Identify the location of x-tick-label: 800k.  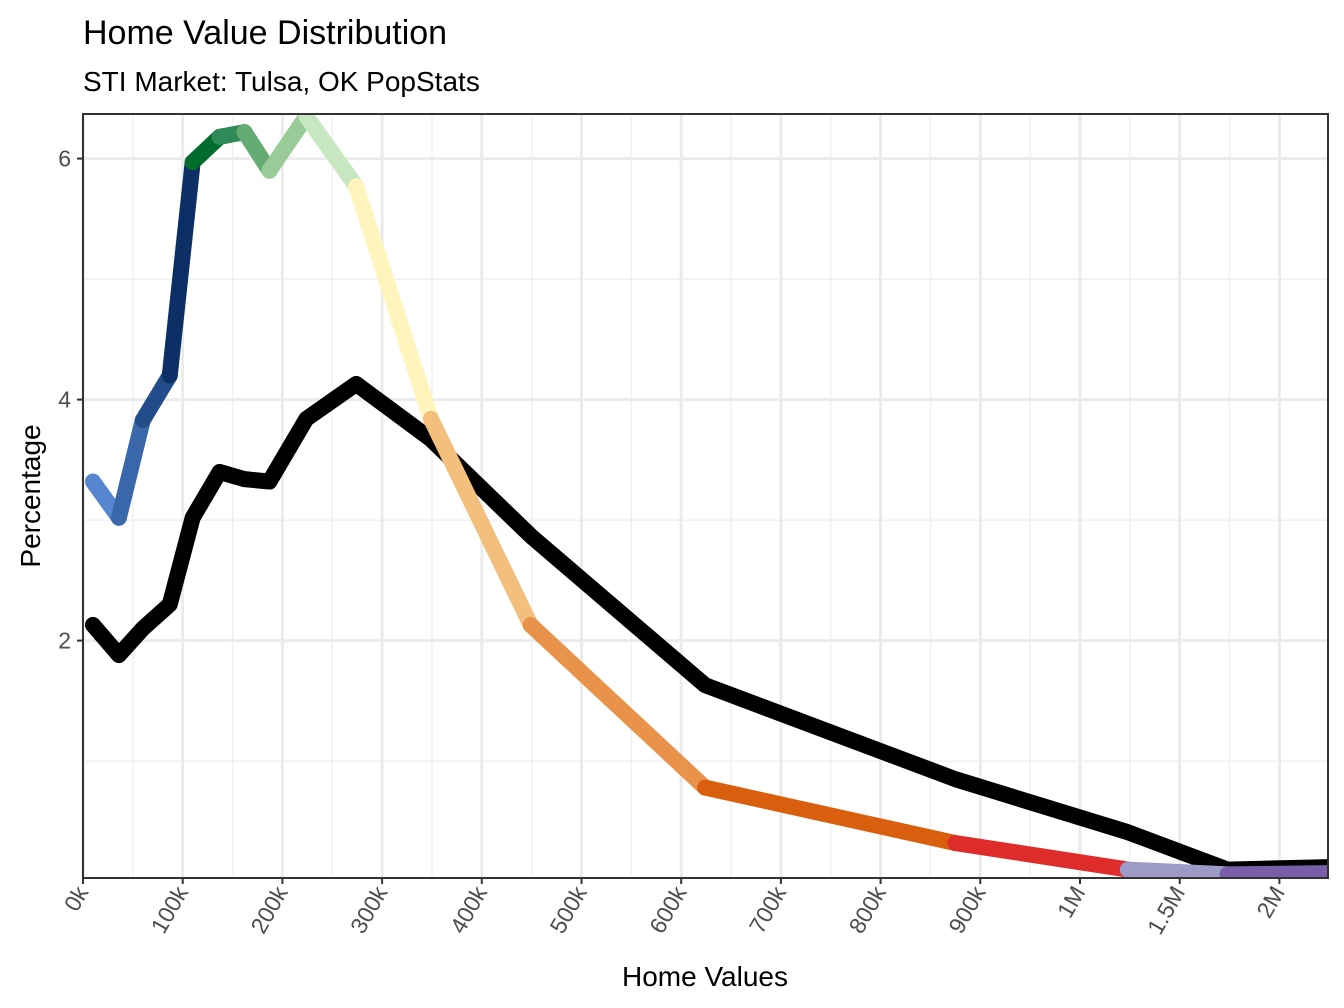
(867, 909).